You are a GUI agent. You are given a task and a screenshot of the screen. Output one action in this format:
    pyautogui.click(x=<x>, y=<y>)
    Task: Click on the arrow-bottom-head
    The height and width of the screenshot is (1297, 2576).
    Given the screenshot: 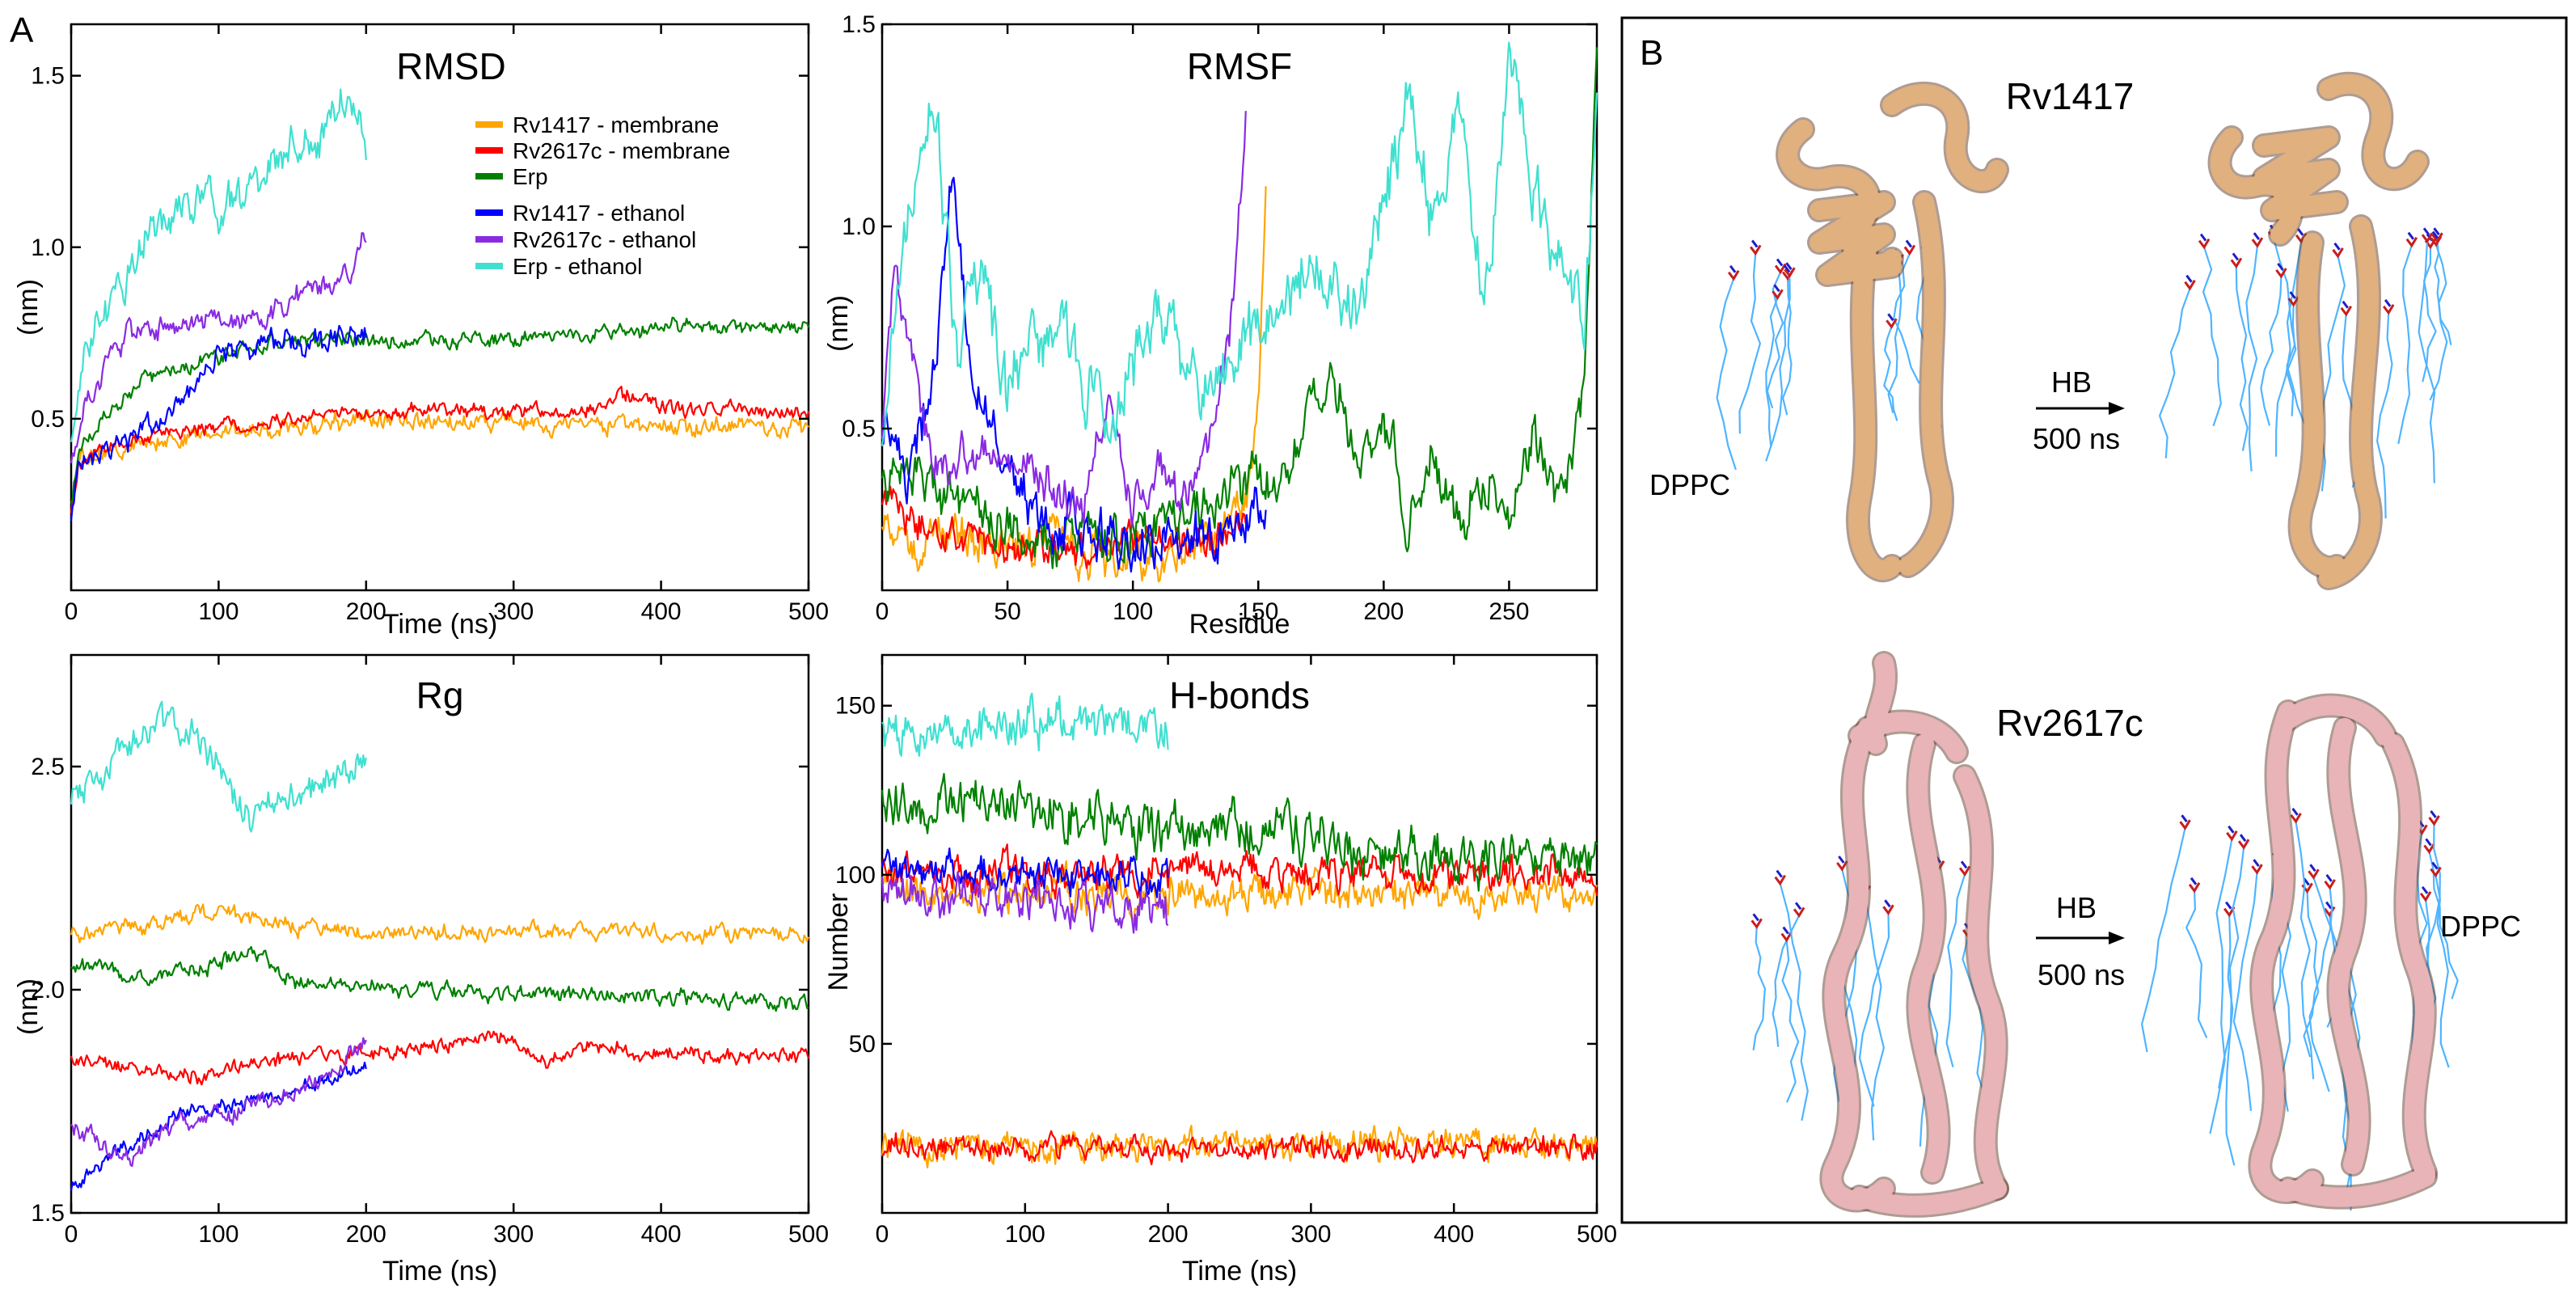 What is the action you would take?
    pyautogui.click(x=2117, y=938)
    